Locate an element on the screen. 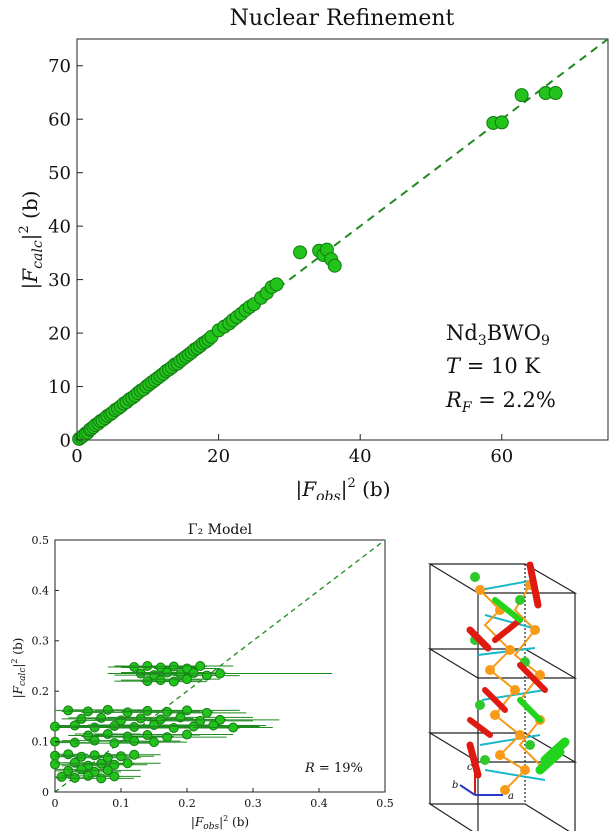  bonds-orange is located at coordinates (510, 687).